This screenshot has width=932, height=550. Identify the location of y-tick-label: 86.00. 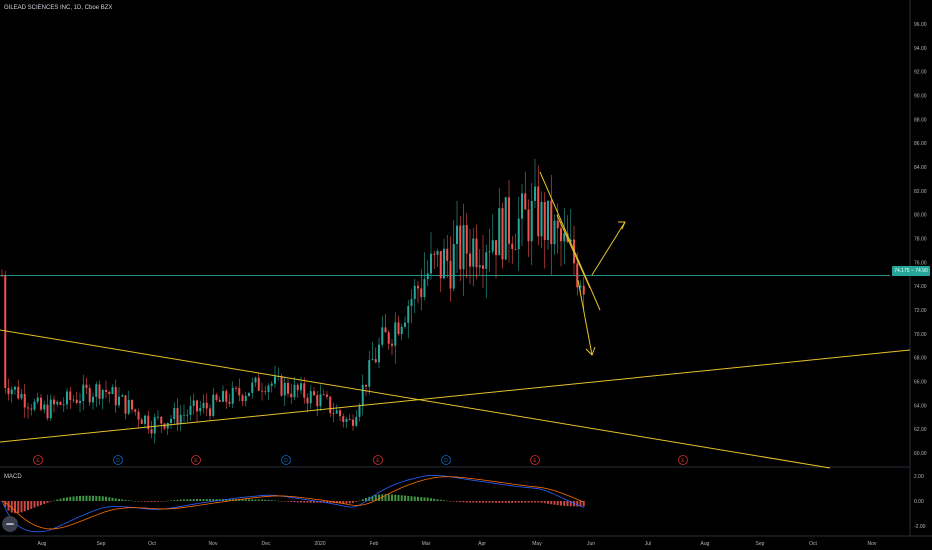
(920, 144).